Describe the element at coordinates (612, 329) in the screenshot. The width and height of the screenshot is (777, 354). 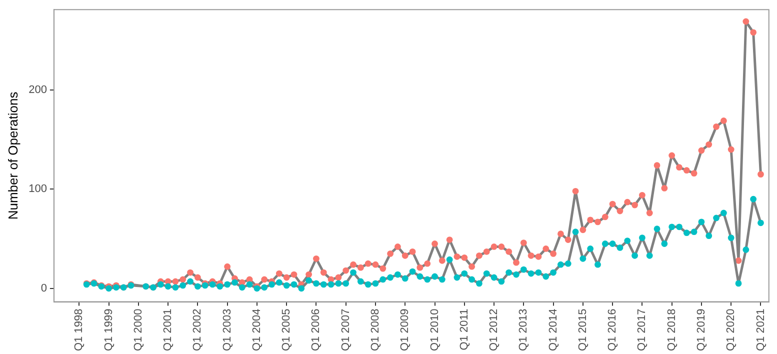
I see `x-tick-label: Q1 2016` at that location.